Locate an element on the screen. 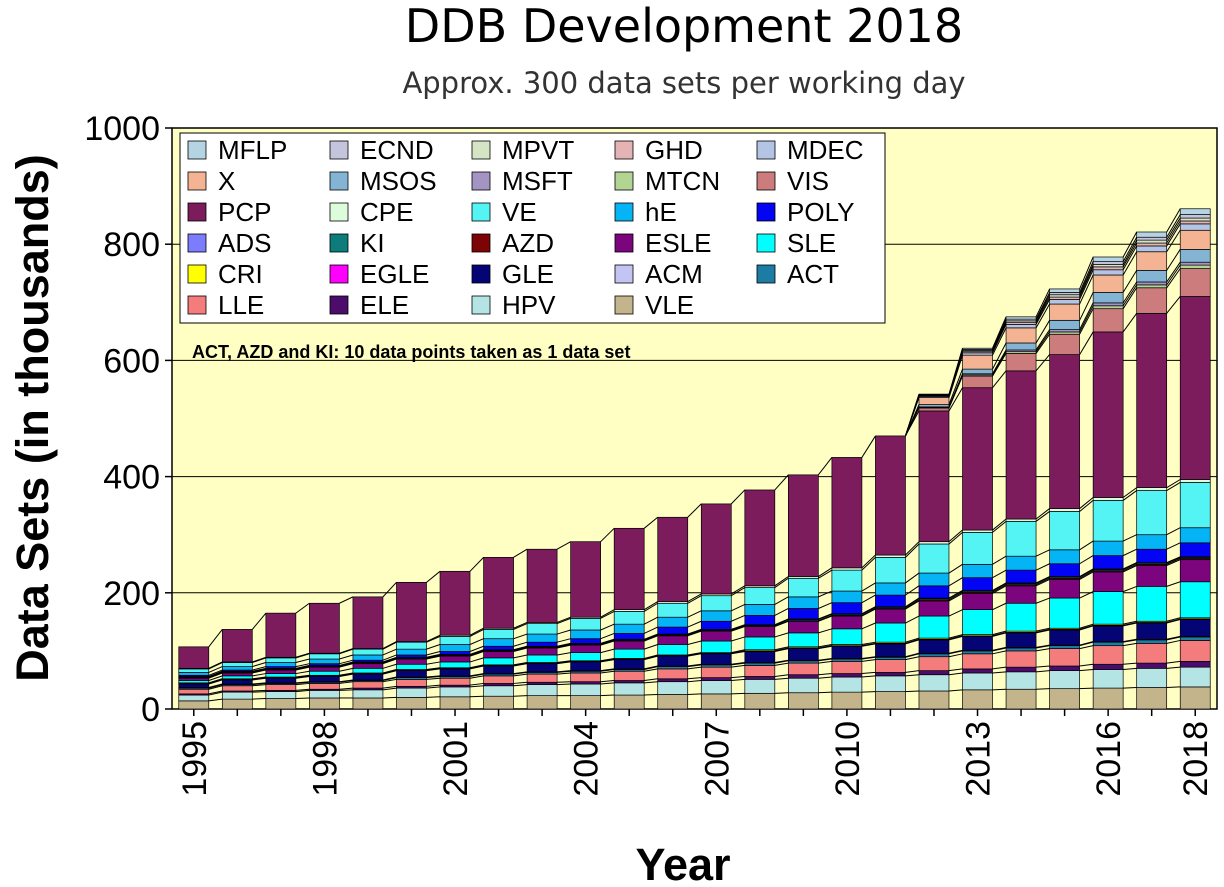 Image resolution: width=1224 pixels, height=887 pixels. bar-segment-mdec is located at coordinates (1108, 272).